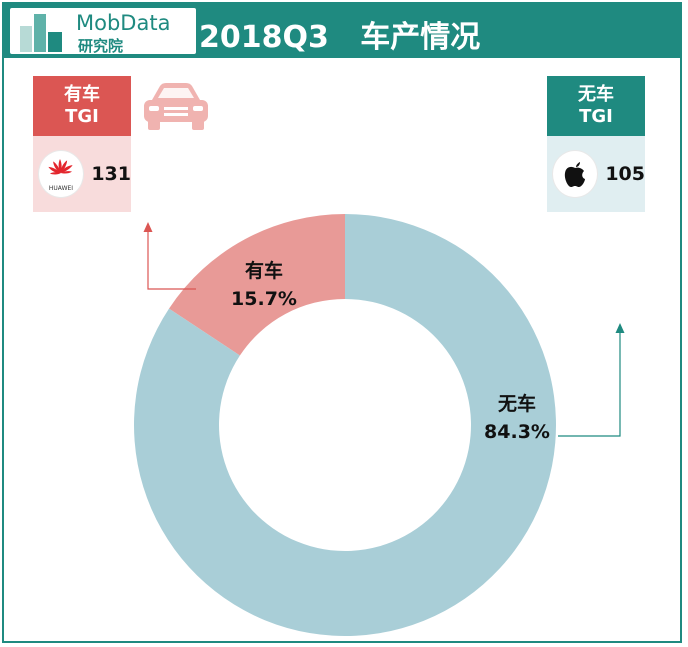  I want to click on apple-logo-icon, so click(575, 174).